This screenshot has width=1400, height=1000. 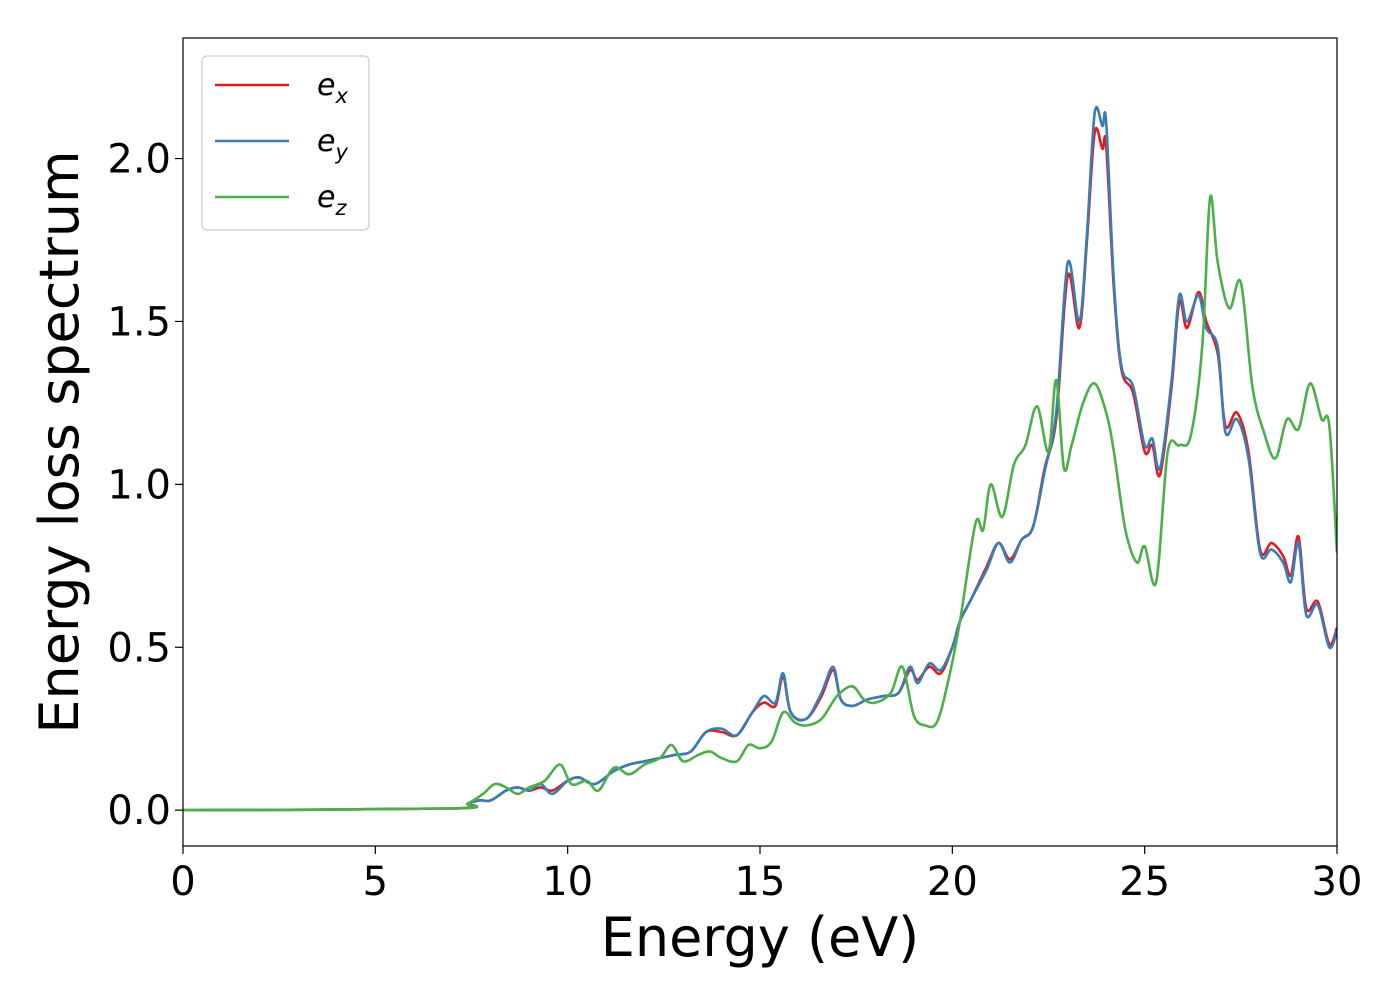 What do you see at coordinates (139, 322) in the screenshot?
I see `y-tick-label: 1.5` at bounding box center [139, 322].